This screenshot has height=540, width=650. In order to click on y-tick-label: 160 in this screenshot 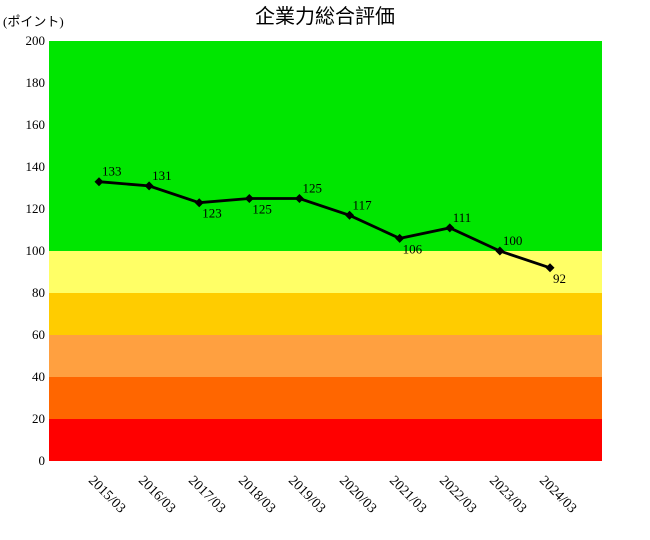, I will do `click(35, 124)`.